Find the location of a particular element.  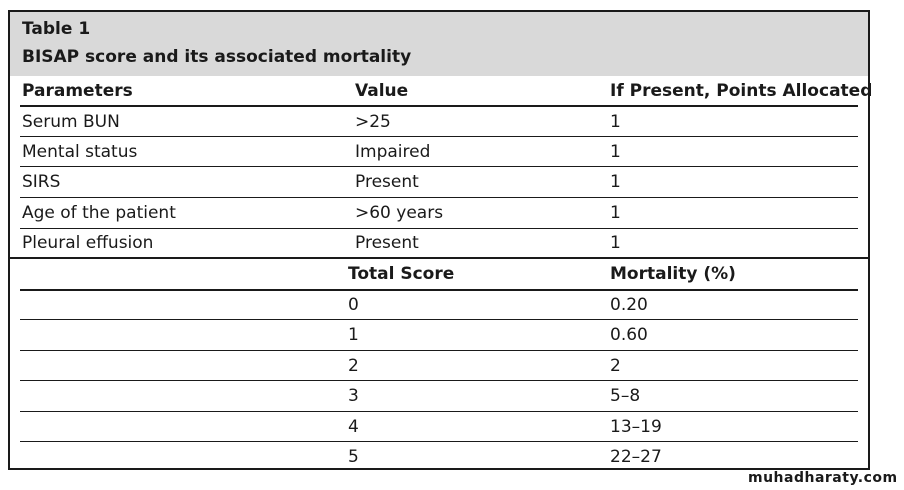

header-mortality: Mortality (%) is located at coordinates (673, 274).